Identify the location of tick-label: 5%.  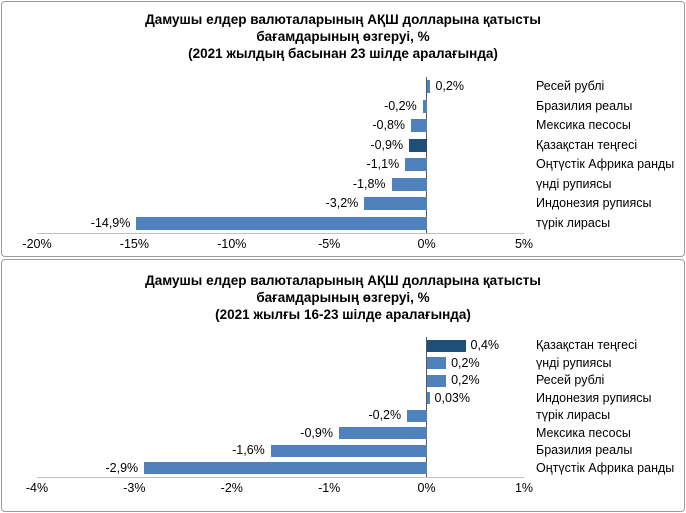
(524, 244).